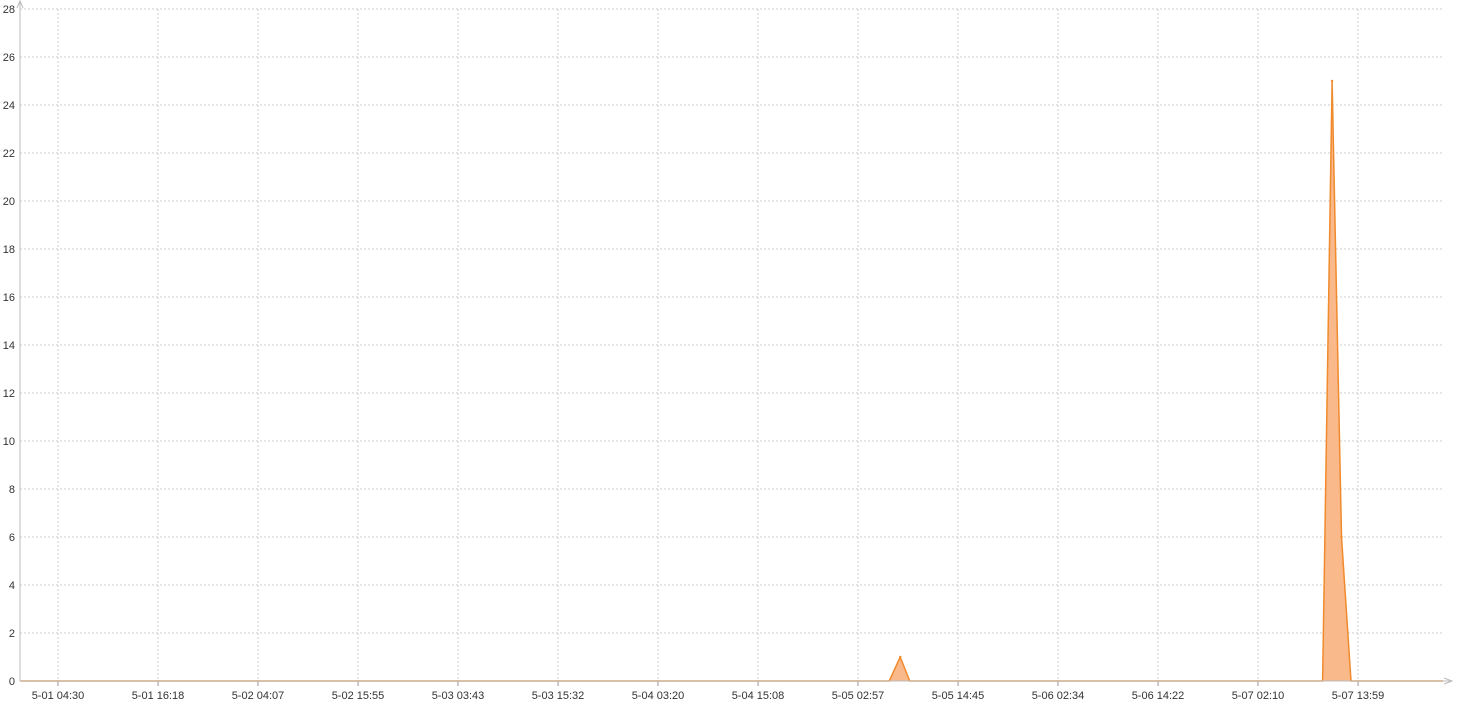 Image resolution: width=1463 pixels, height=707 pixels. Describe the element at coordinates (958, 696) in the screenshot. I see `x-tick-label: 5-05 14:45` at that location.